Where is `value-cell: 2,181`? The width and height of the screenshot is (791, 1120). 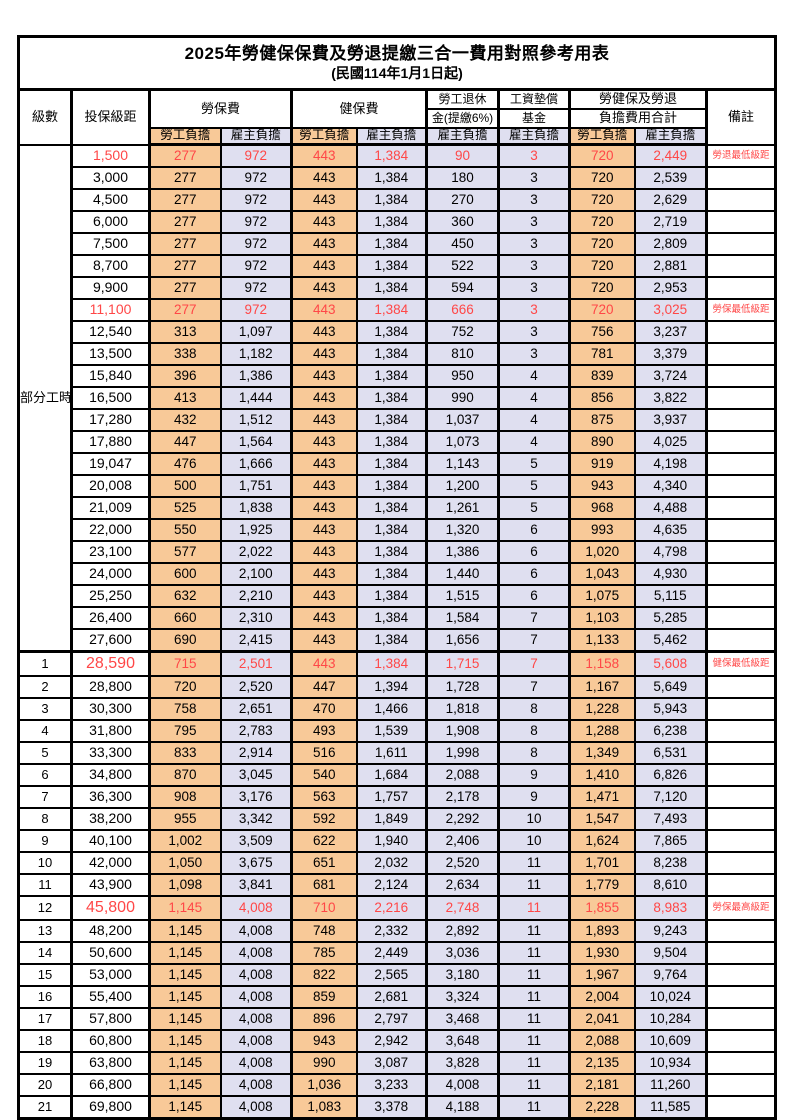
value-cell: 2,181 is located at coordinates (602, 1085).